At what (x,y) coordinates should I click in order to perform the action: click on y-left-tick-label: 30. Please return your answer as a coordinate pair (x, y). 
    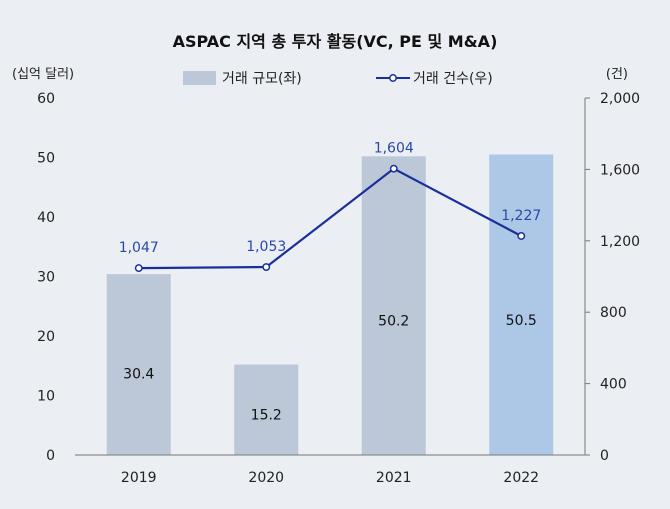
    Looking at the image, I should click on (46, 278).